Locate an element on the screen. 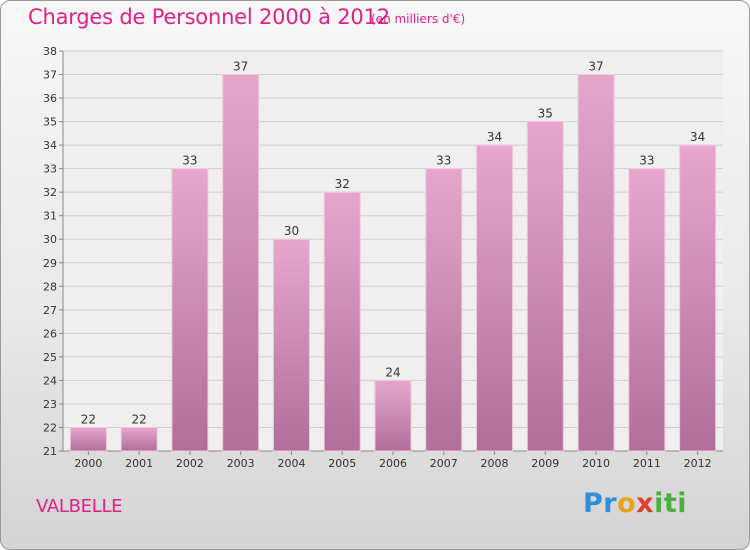 This screenshot has width=750, height=550. y-tick-label: 35 is located at coordinates (50, 122).